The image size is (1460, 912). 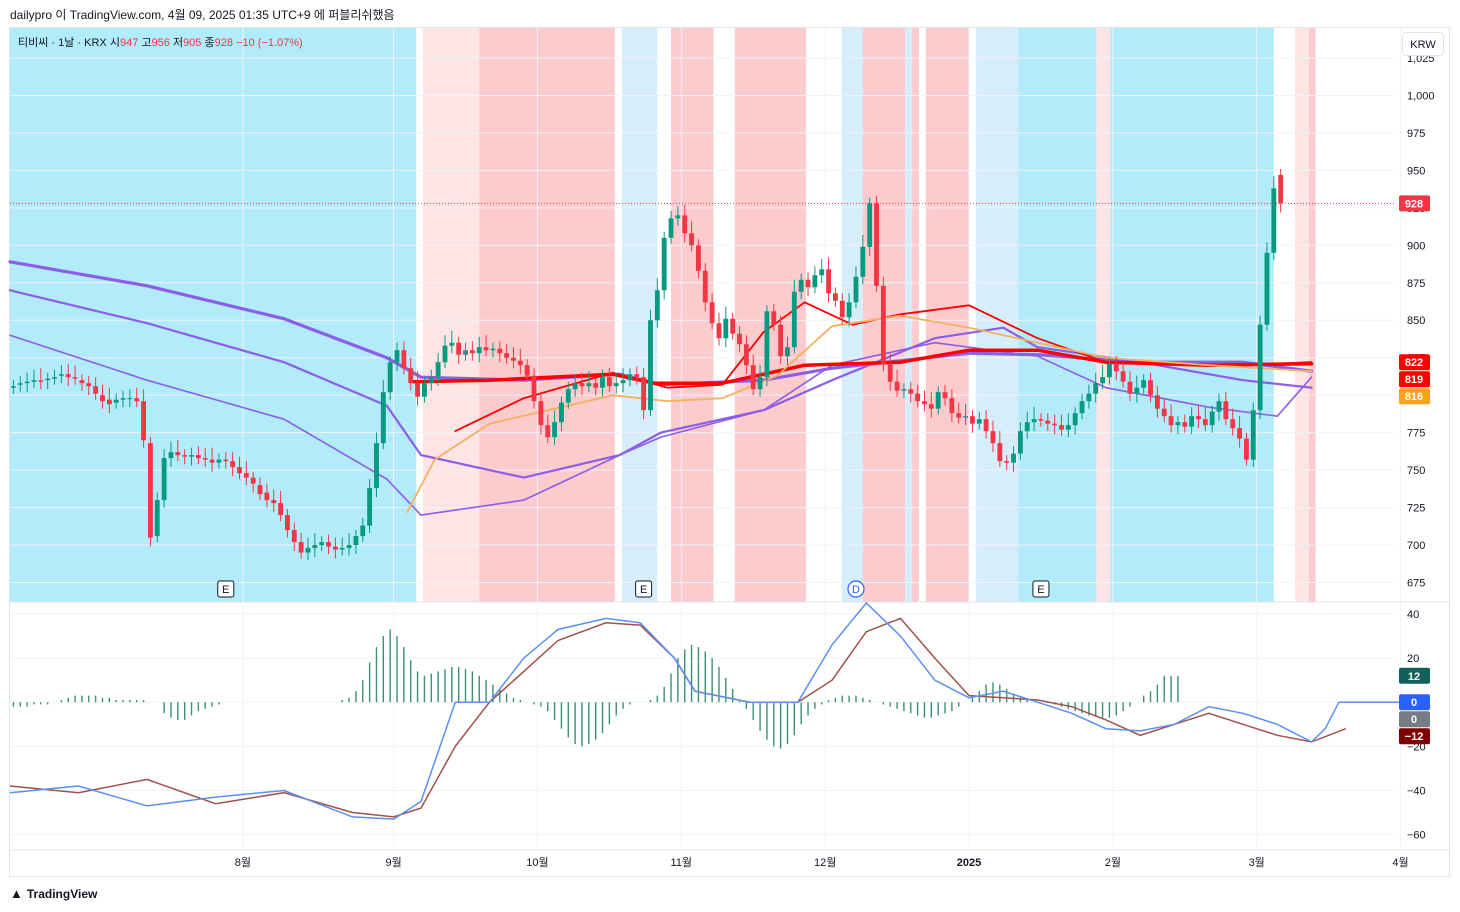 What do you see at coordinates (1416, 546) in the screenshot?
I see `price-tick-label: 700` at bounding box center [1416, 546].